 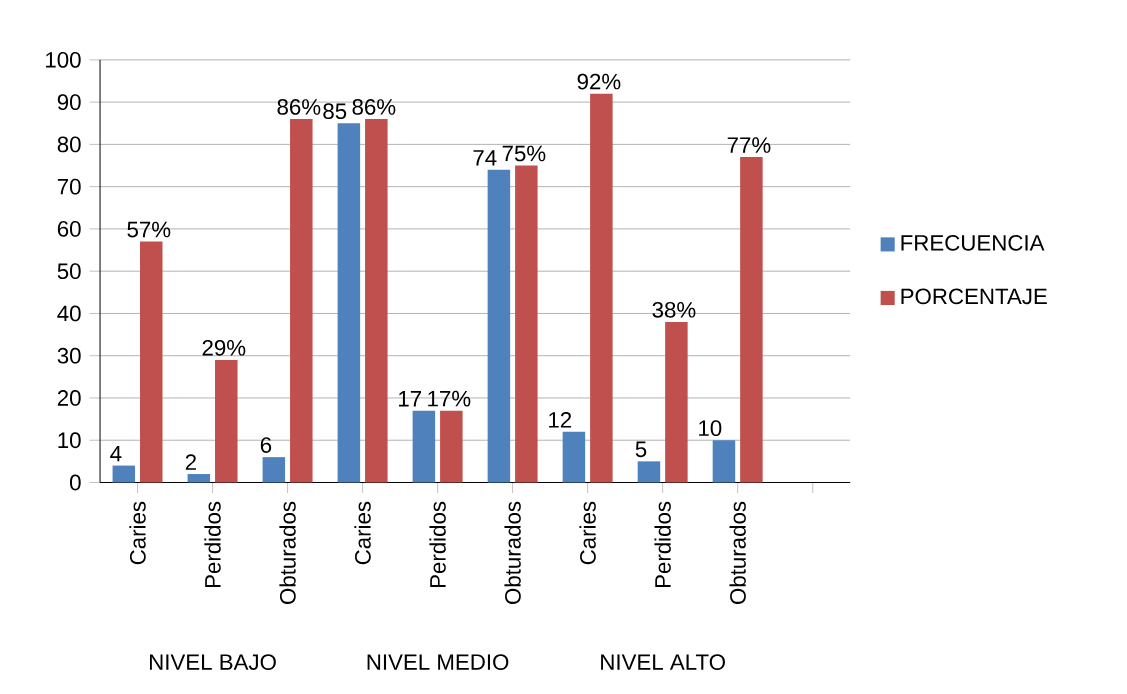 I want to click on y-tick-label: 100, so click(x=63, y=60).